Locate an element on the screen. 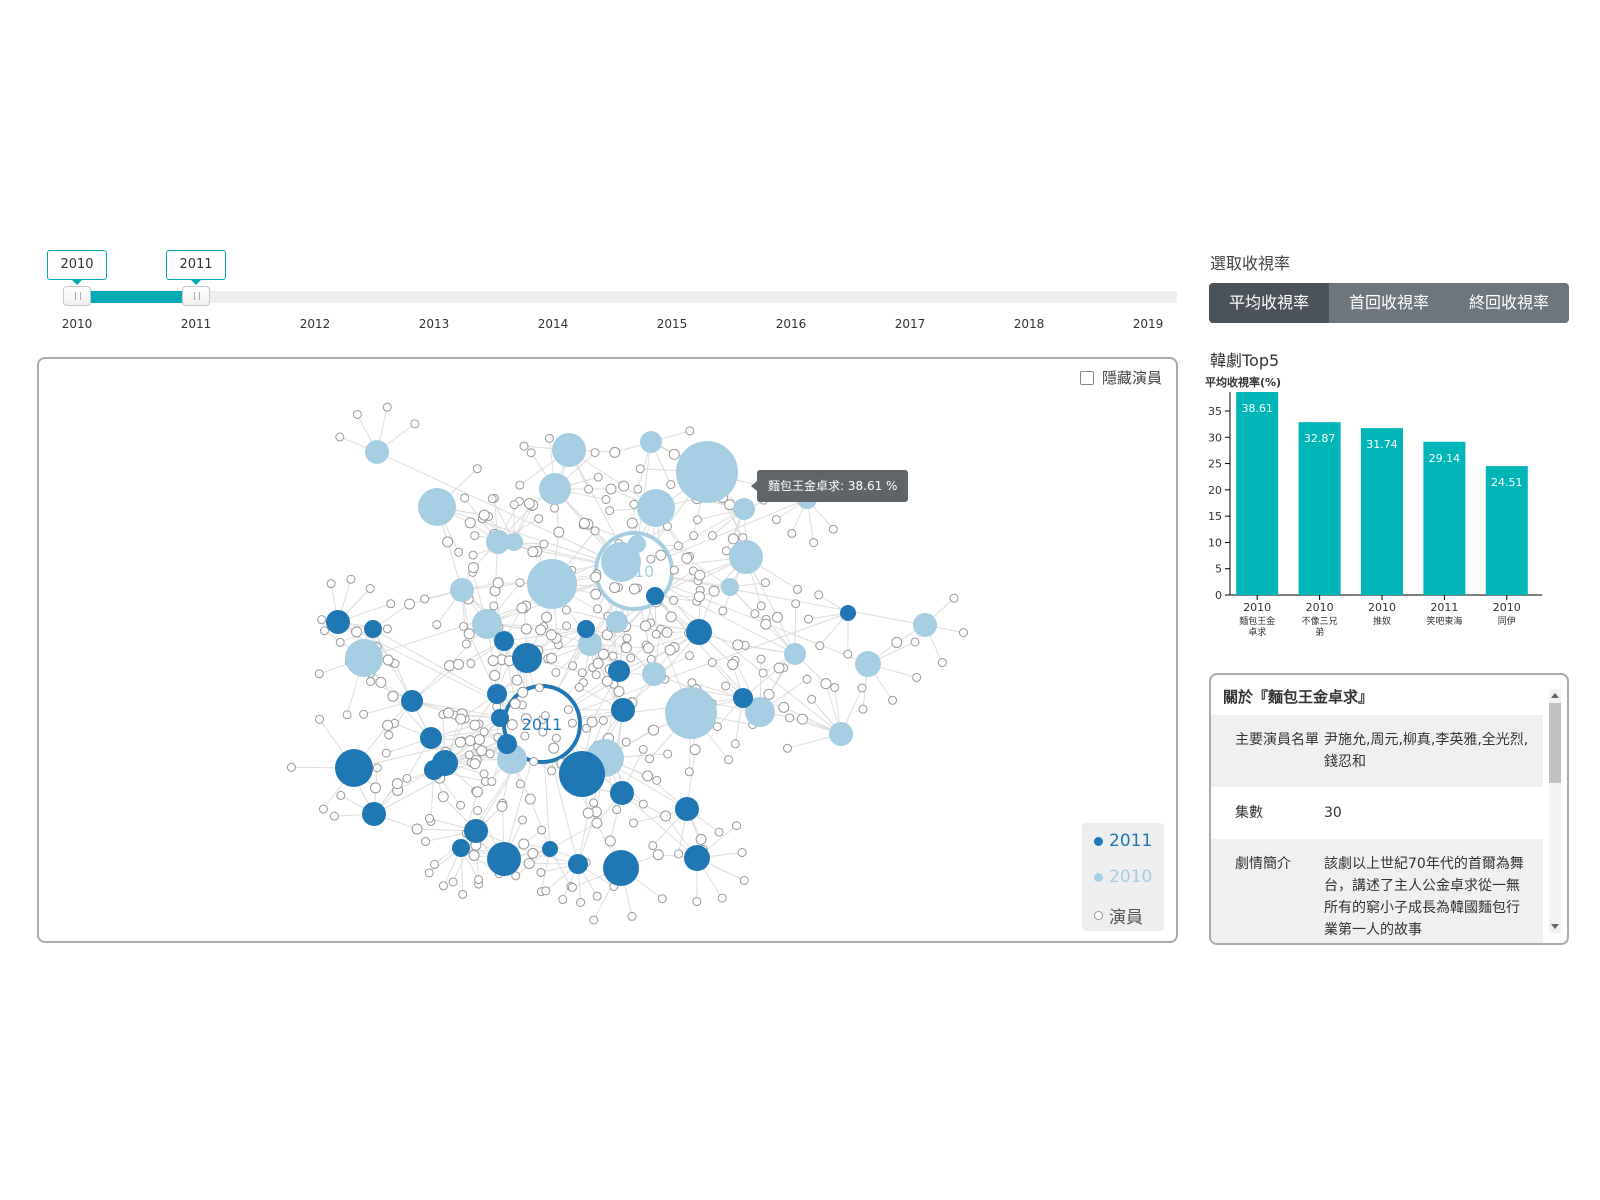 The width and height of the screenshot is (1600, 1200). first-rating-button: 首回收視率 is located at coordinates (1389, 303).